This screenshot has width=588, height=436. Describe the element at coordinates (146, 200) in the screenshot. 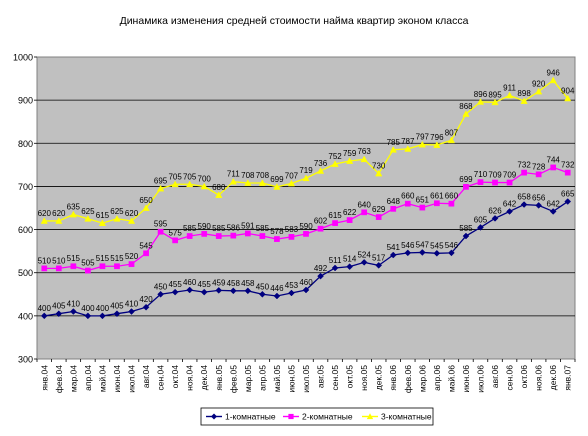

I see `data-label: 650` at that location.